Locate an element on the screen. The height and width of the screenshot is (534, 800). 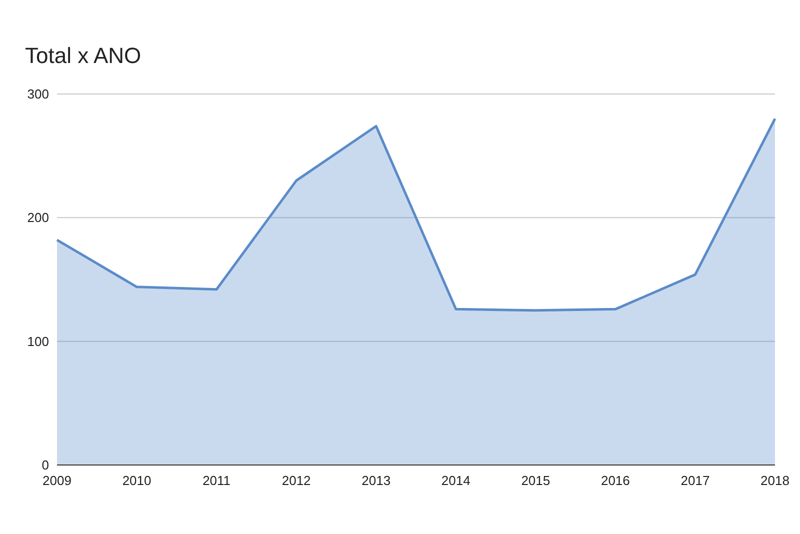
x-tick-label: 2012 is located at coordinates (296, 480).